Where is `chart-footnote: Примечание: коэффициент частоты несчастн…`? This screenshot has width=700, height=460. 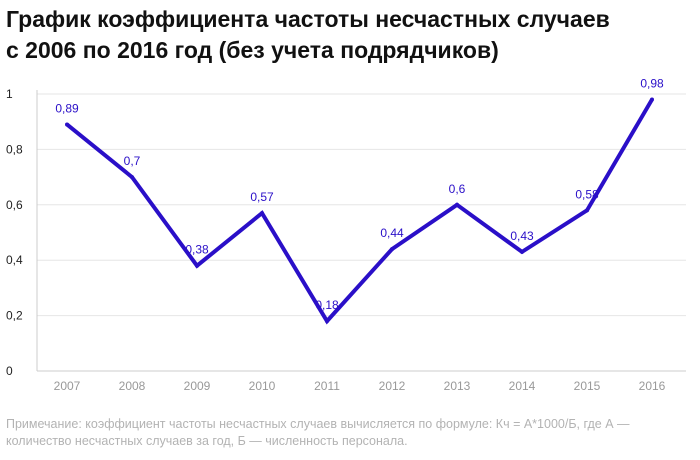 chart-footnote: Примечание: коэффициент частоты несчастн… is located at coordinates (318, 432).